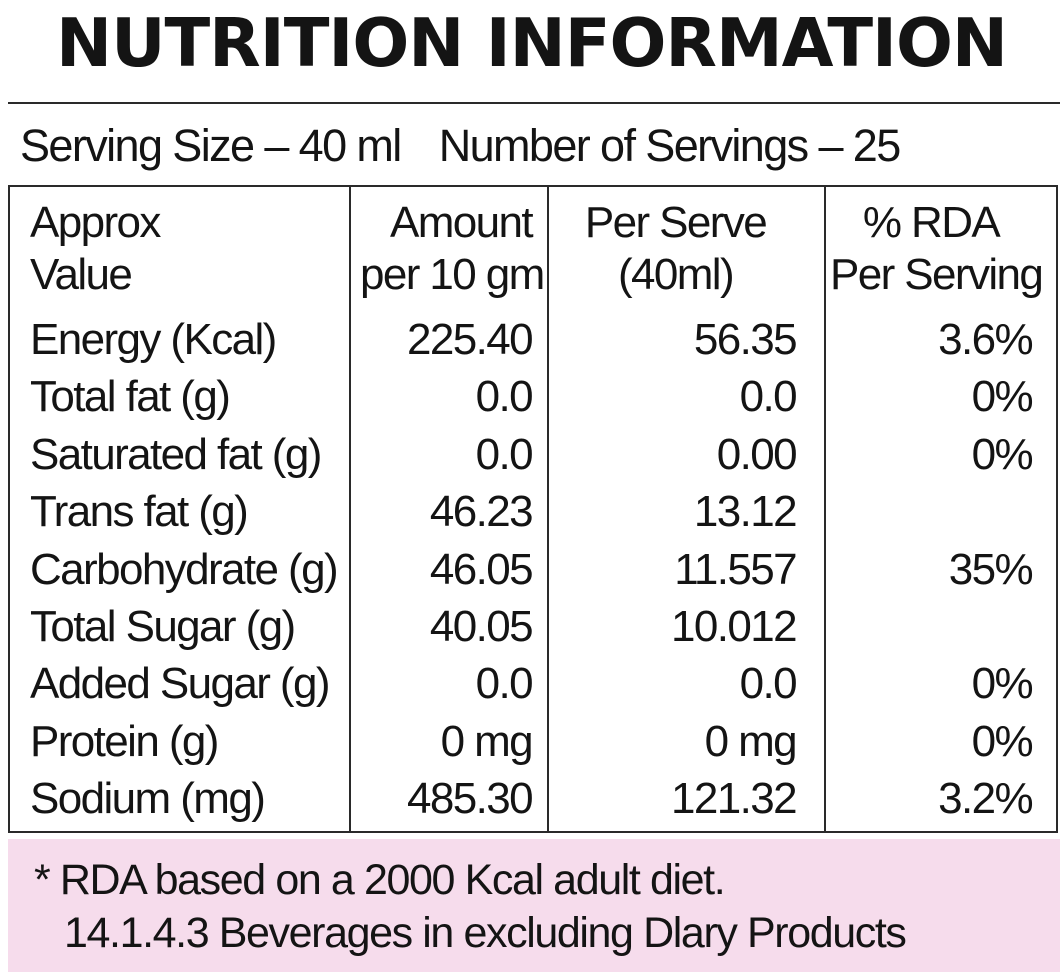 Image resolution: width=1063 pixels, height=972 pixels. I want to click on header-cell: per 10 gm, so click(452, 274).